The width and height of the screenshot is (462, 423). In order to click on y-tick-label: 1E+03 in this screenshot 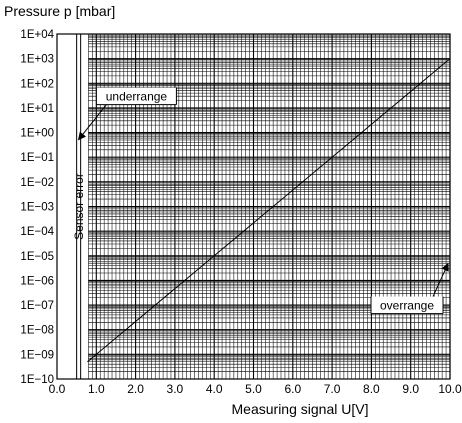, I will do `click(37, 60)`.